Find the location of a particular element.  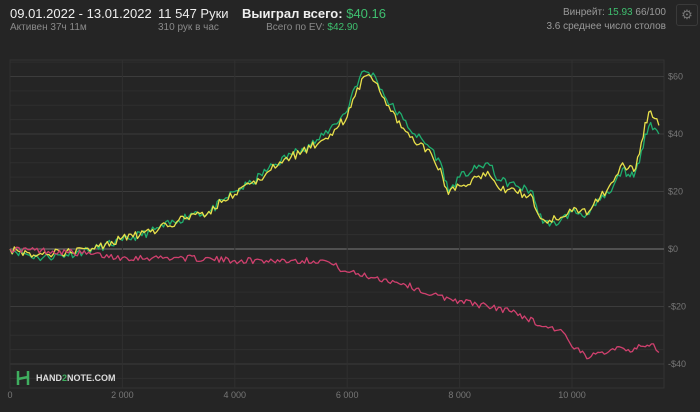

y-tick-label: $60 is located at coordinates (675, 77).